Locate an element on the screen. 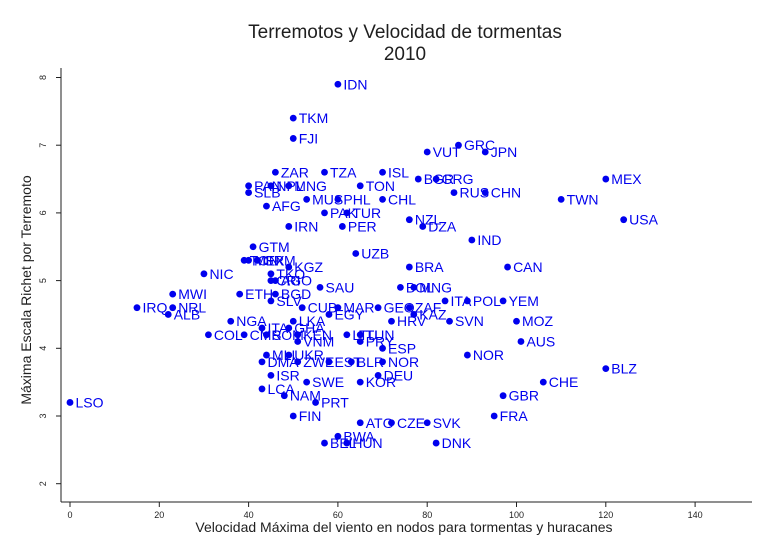 This screenshot has width=760, height=546. data-point-label: PHL is located at coordinates (356, 199).